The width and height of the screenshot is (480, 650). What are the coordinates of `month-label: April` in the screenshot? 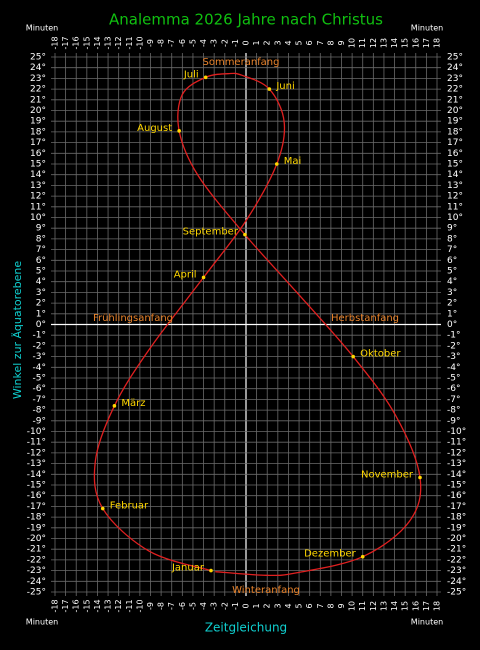 It's located at (185, 274).